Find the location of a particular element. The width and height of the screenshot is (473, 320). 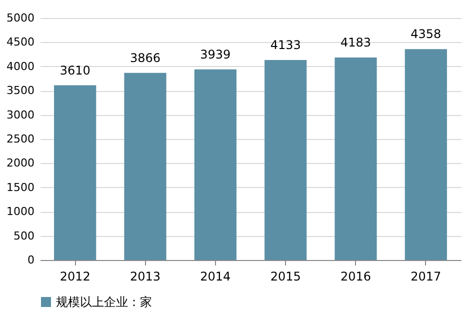

y-tick-label: 5000 is located at coordinates (20, 18).